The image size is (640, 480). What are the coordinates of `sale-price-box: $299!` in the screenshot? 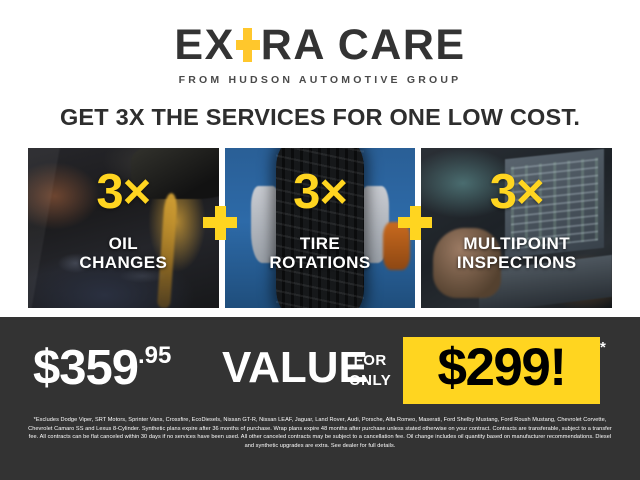 It's located at (501, 370).